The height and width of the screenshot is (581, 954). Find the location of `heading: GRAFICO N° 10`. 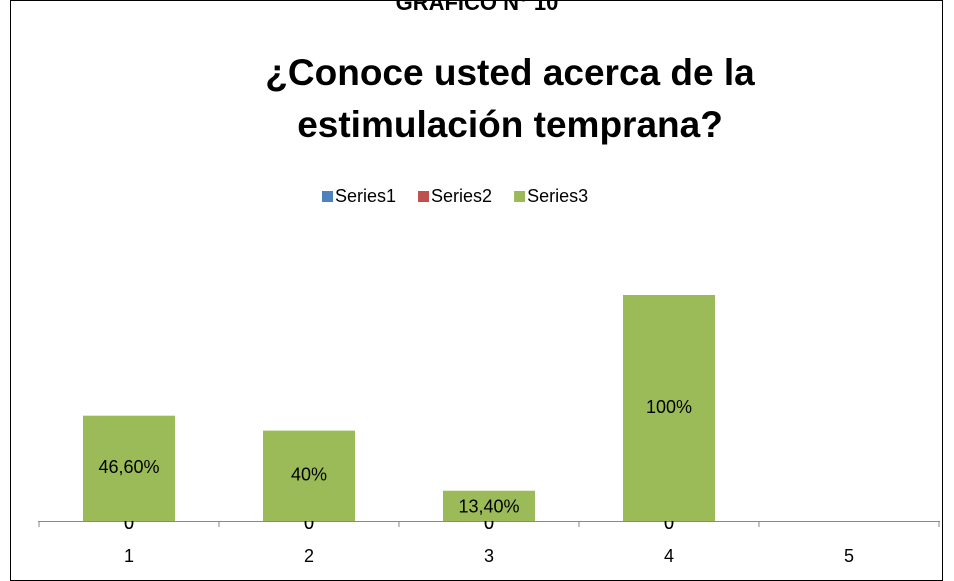

heading: GRAFICO N° 10 is located at coordinates (477, 7).